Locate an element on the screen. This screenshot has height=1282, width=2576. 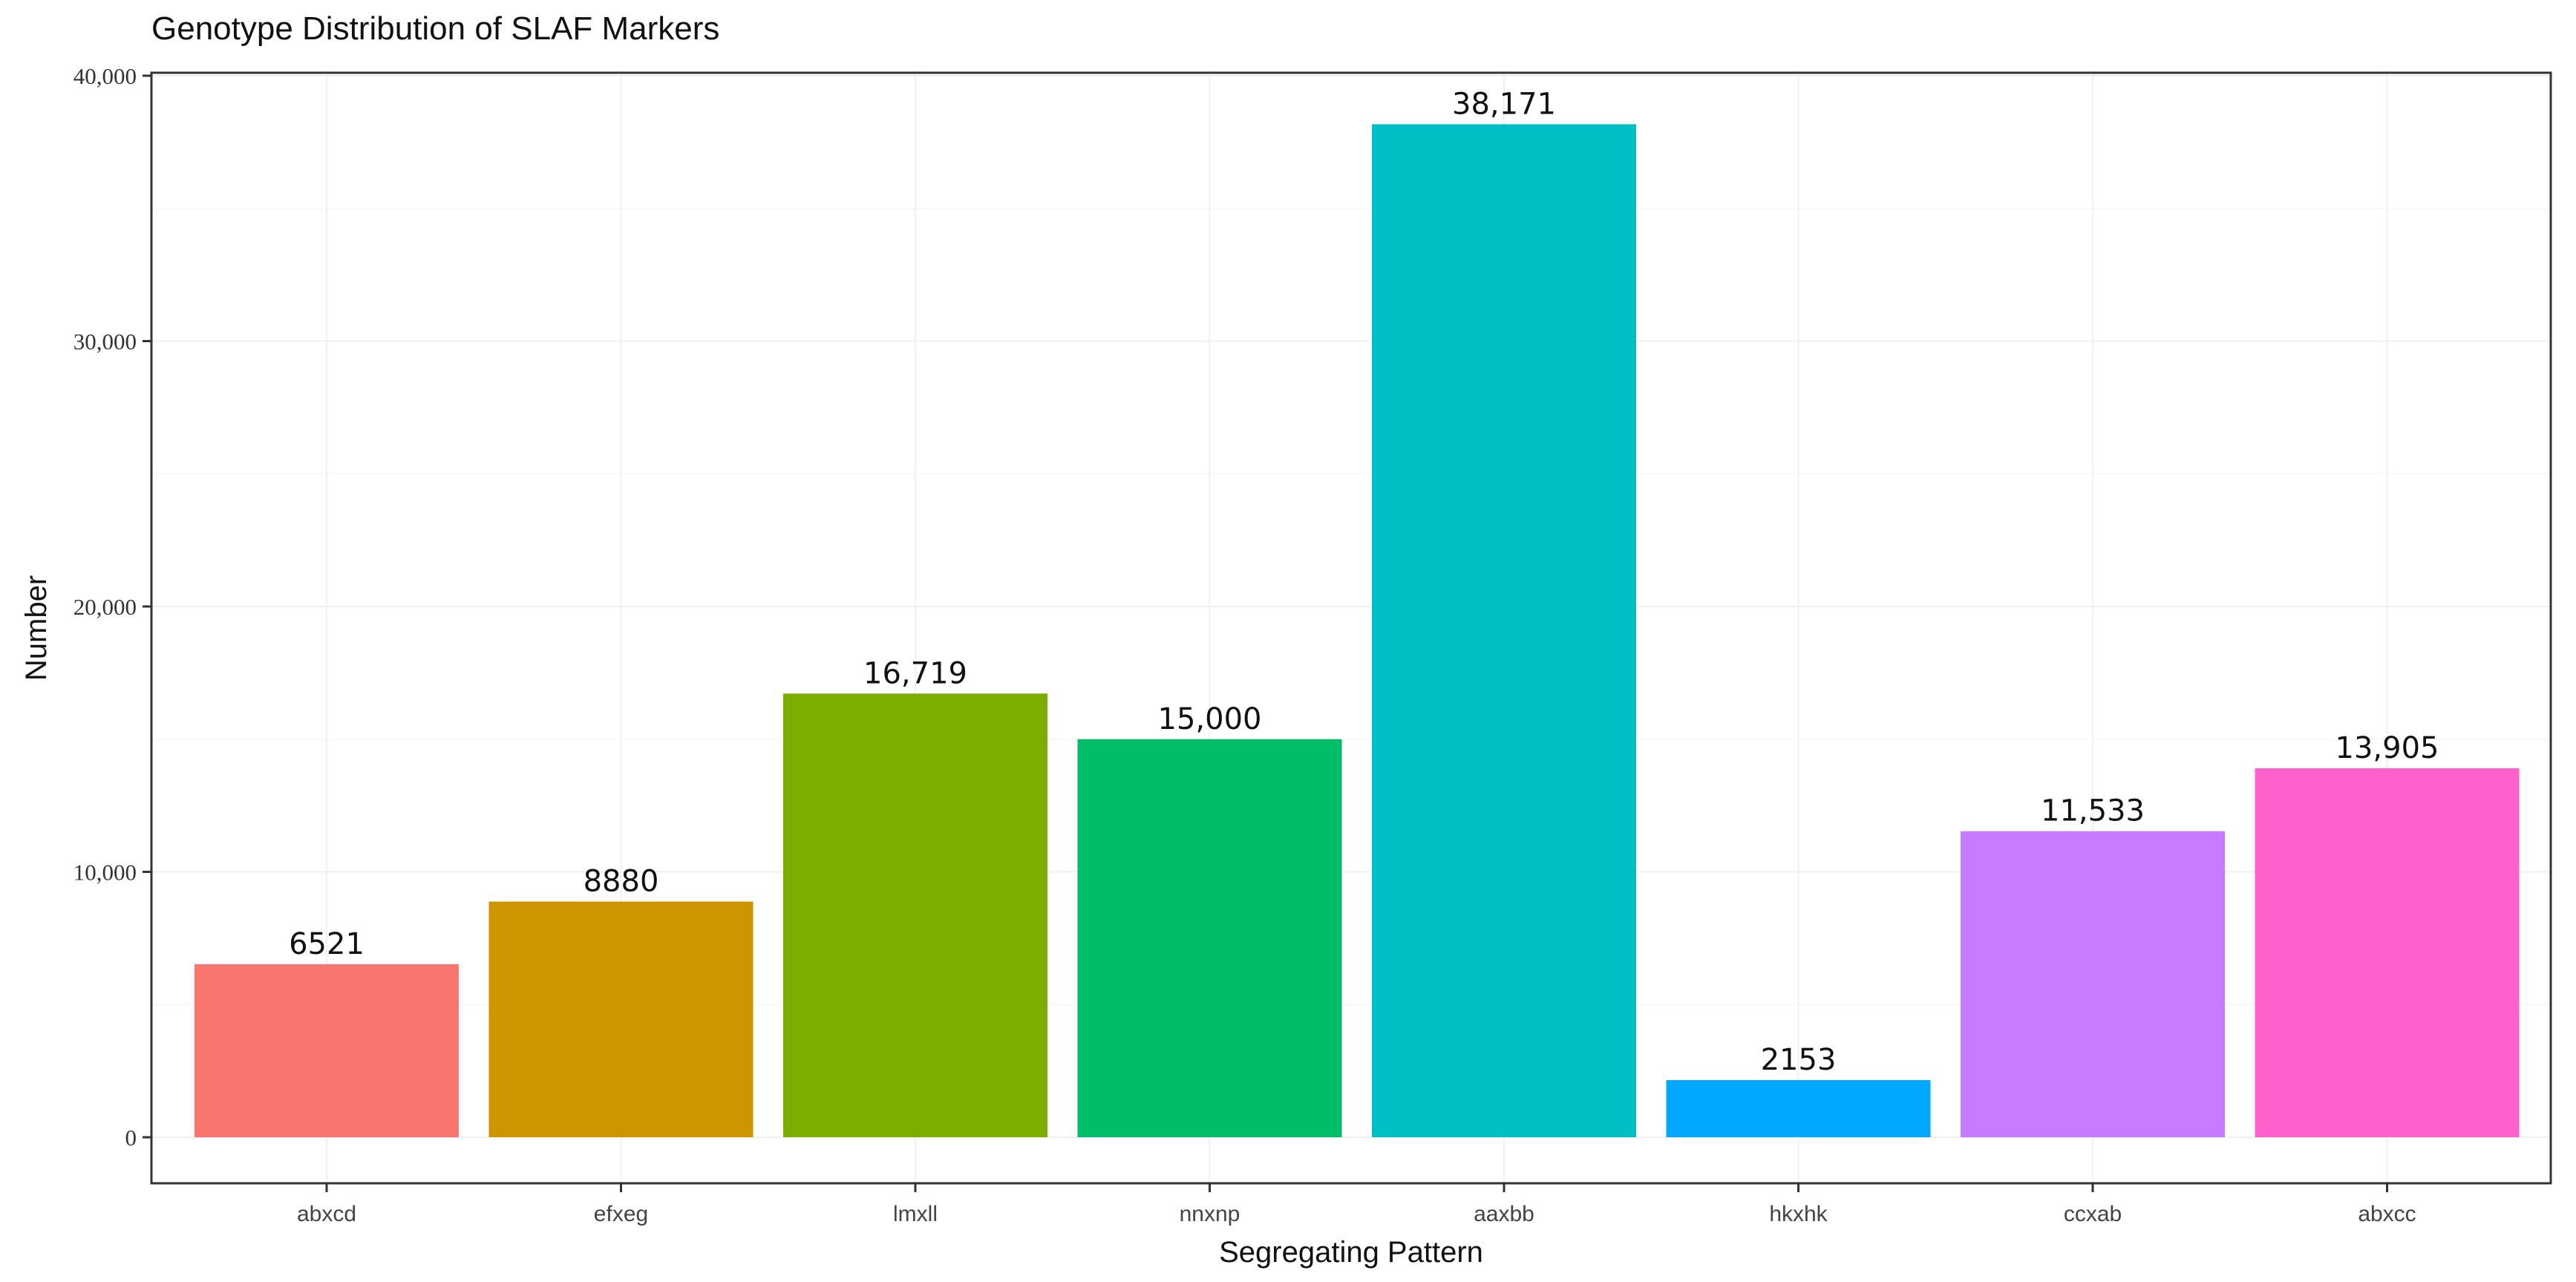
bar-lmxll is located at coordinates (915, 915).